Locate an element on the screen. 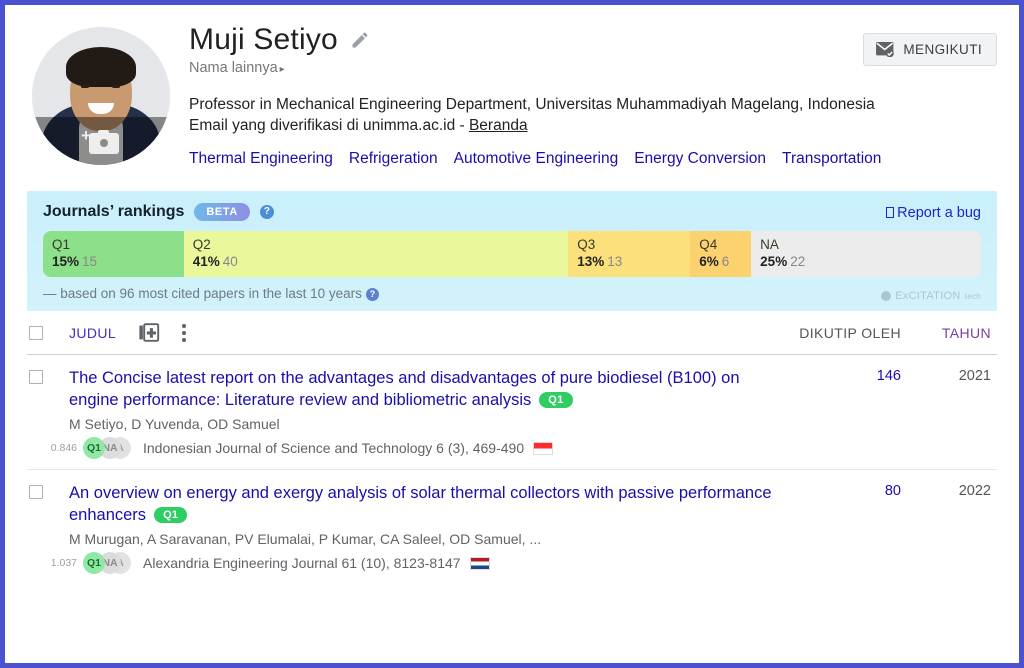 The image size is (1024, 668). rank-segment-percent: 6% is located at coordinates (709, 261).